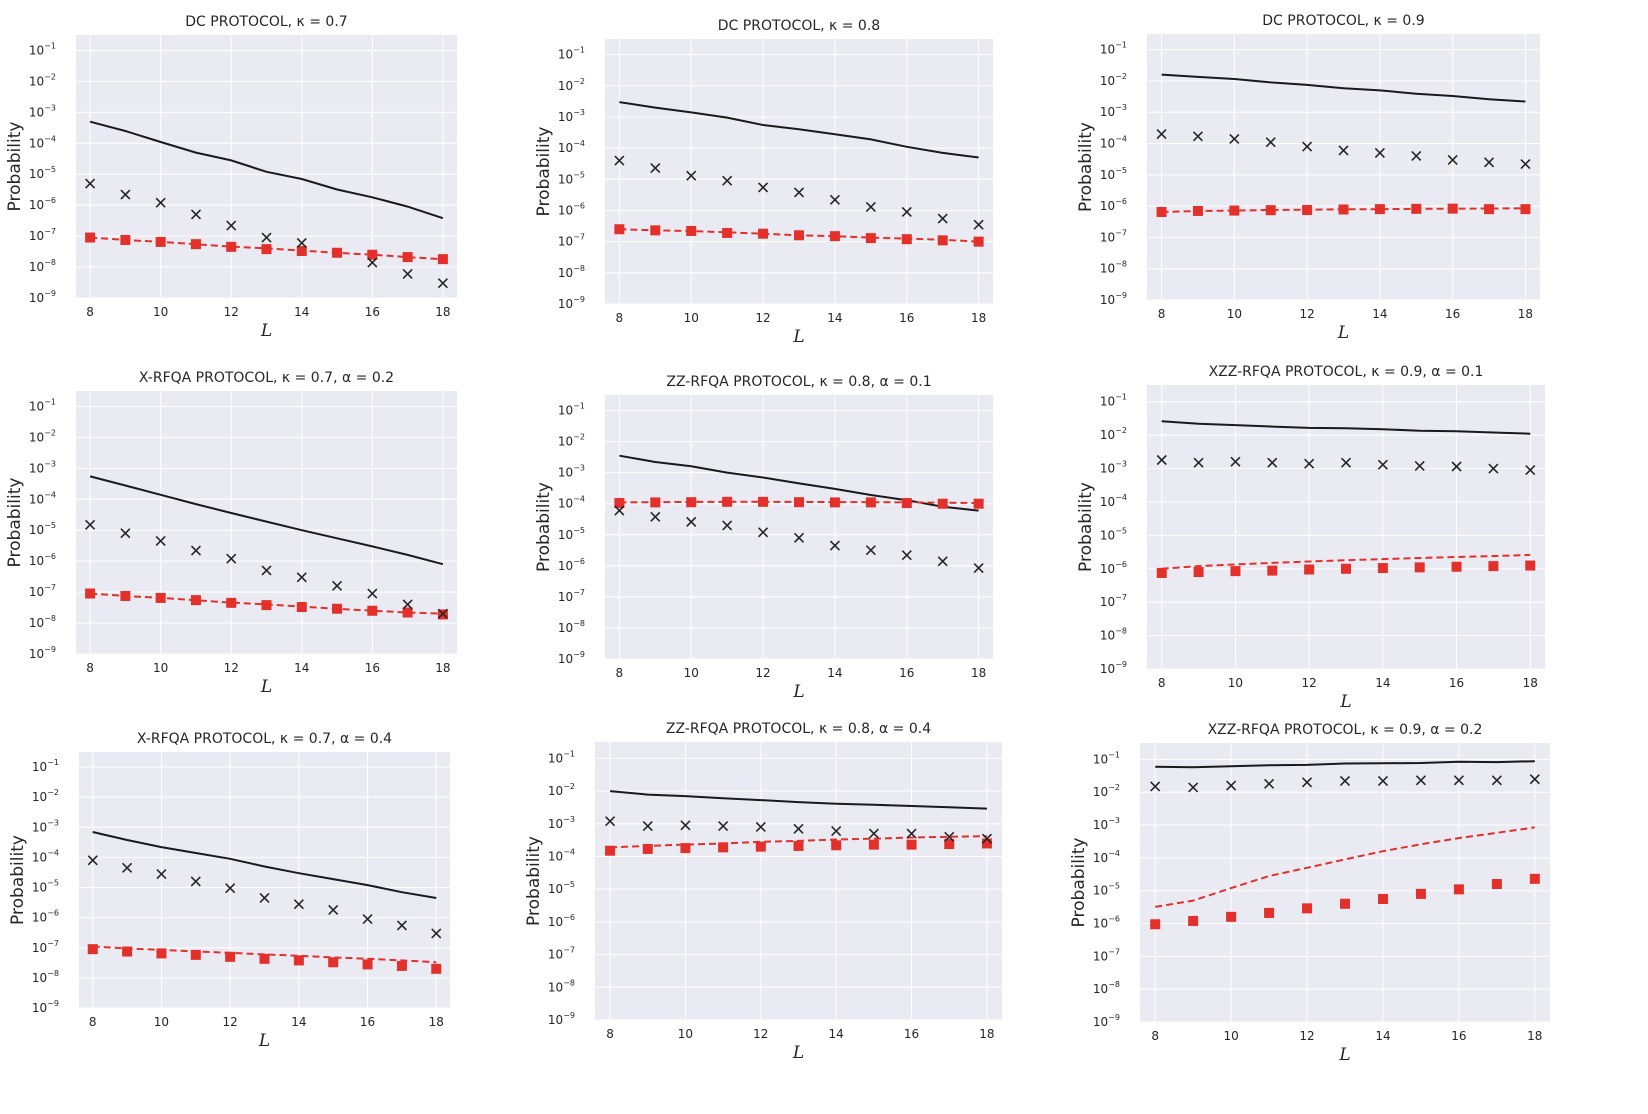  Describe the element at coordinates (1343, 21) in the screenshot. I see `panel-title: DC PROTOCOL, κ = 0.9` at that location.